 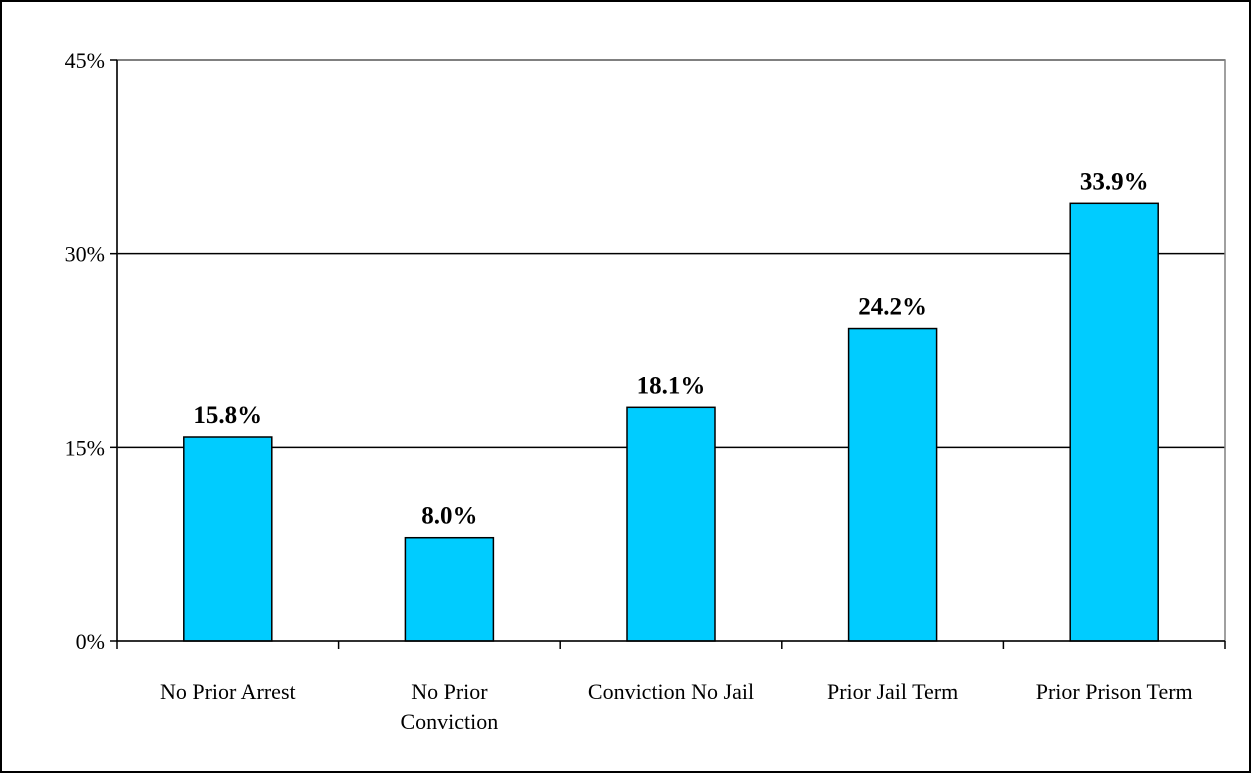 I want to click on x-category-label-4: Prior Prison Term, so click(x=1114, y=691).